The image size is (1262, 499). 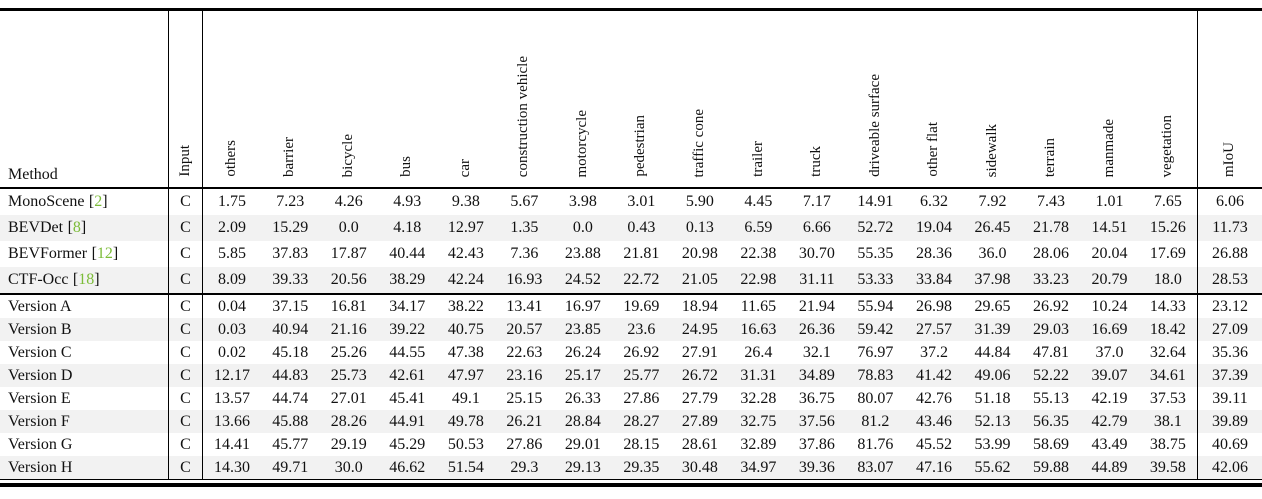 What do you see at coordinates (758, 375) in the screenshot?
I see `value-cell: 31.31` at bounding box center [758, 375].